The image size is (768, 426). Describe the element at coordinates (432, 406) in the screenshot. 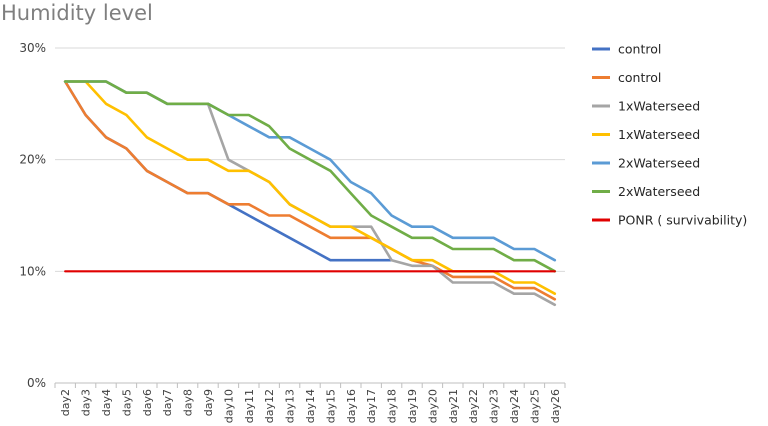

I see `x-tick-label: day20` at that location.